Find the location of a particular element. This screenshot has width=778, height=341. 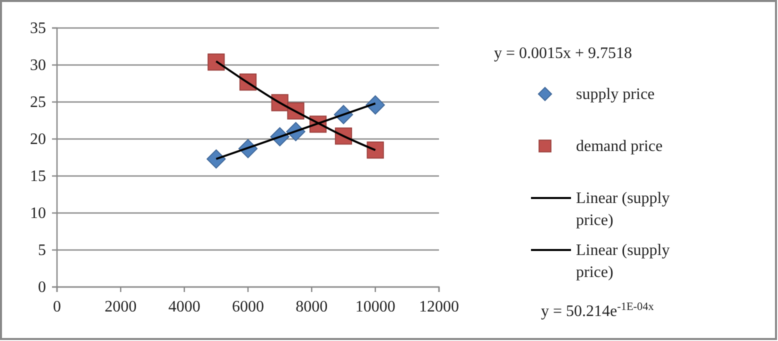

x-tick-label: 10000 is located at coordinates (375, 307).